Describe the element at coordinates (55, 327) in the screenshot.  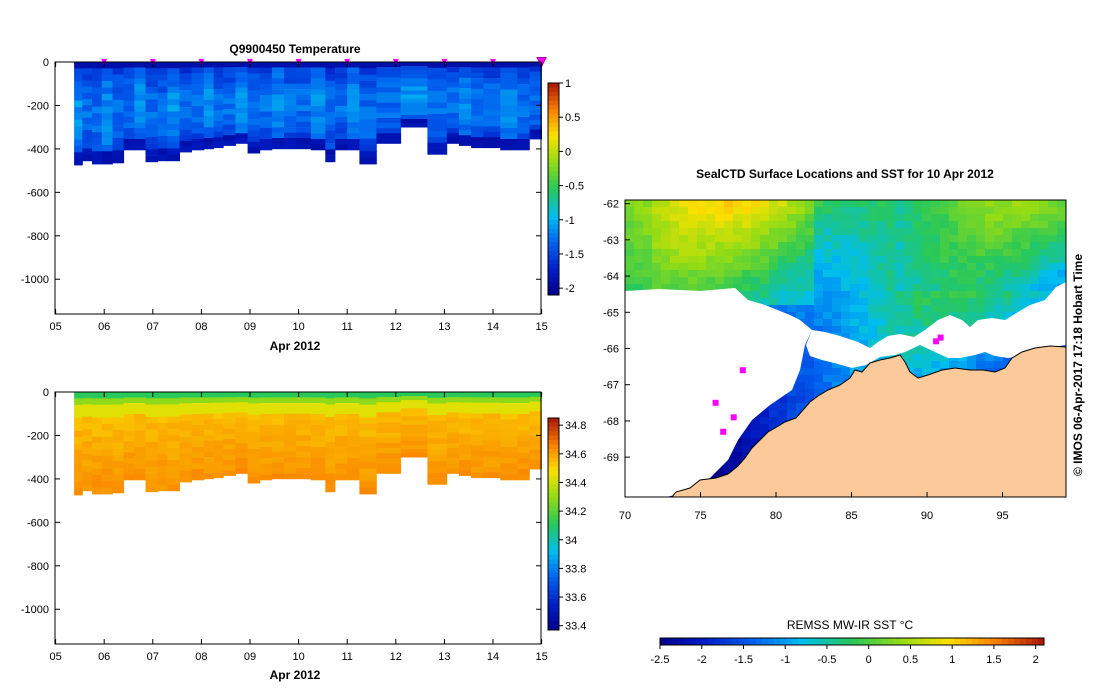
I see `x-tick-label: 05` at that location.